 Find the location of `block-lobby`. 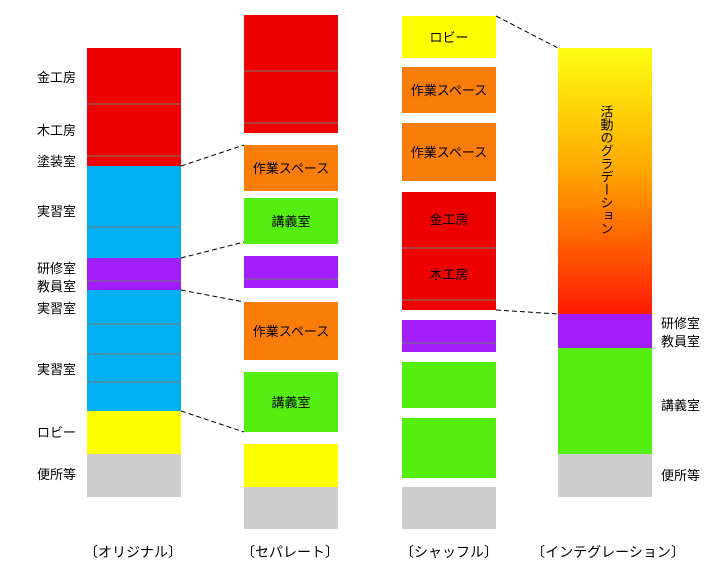

block-lobby is located at coordinates (449, 37).